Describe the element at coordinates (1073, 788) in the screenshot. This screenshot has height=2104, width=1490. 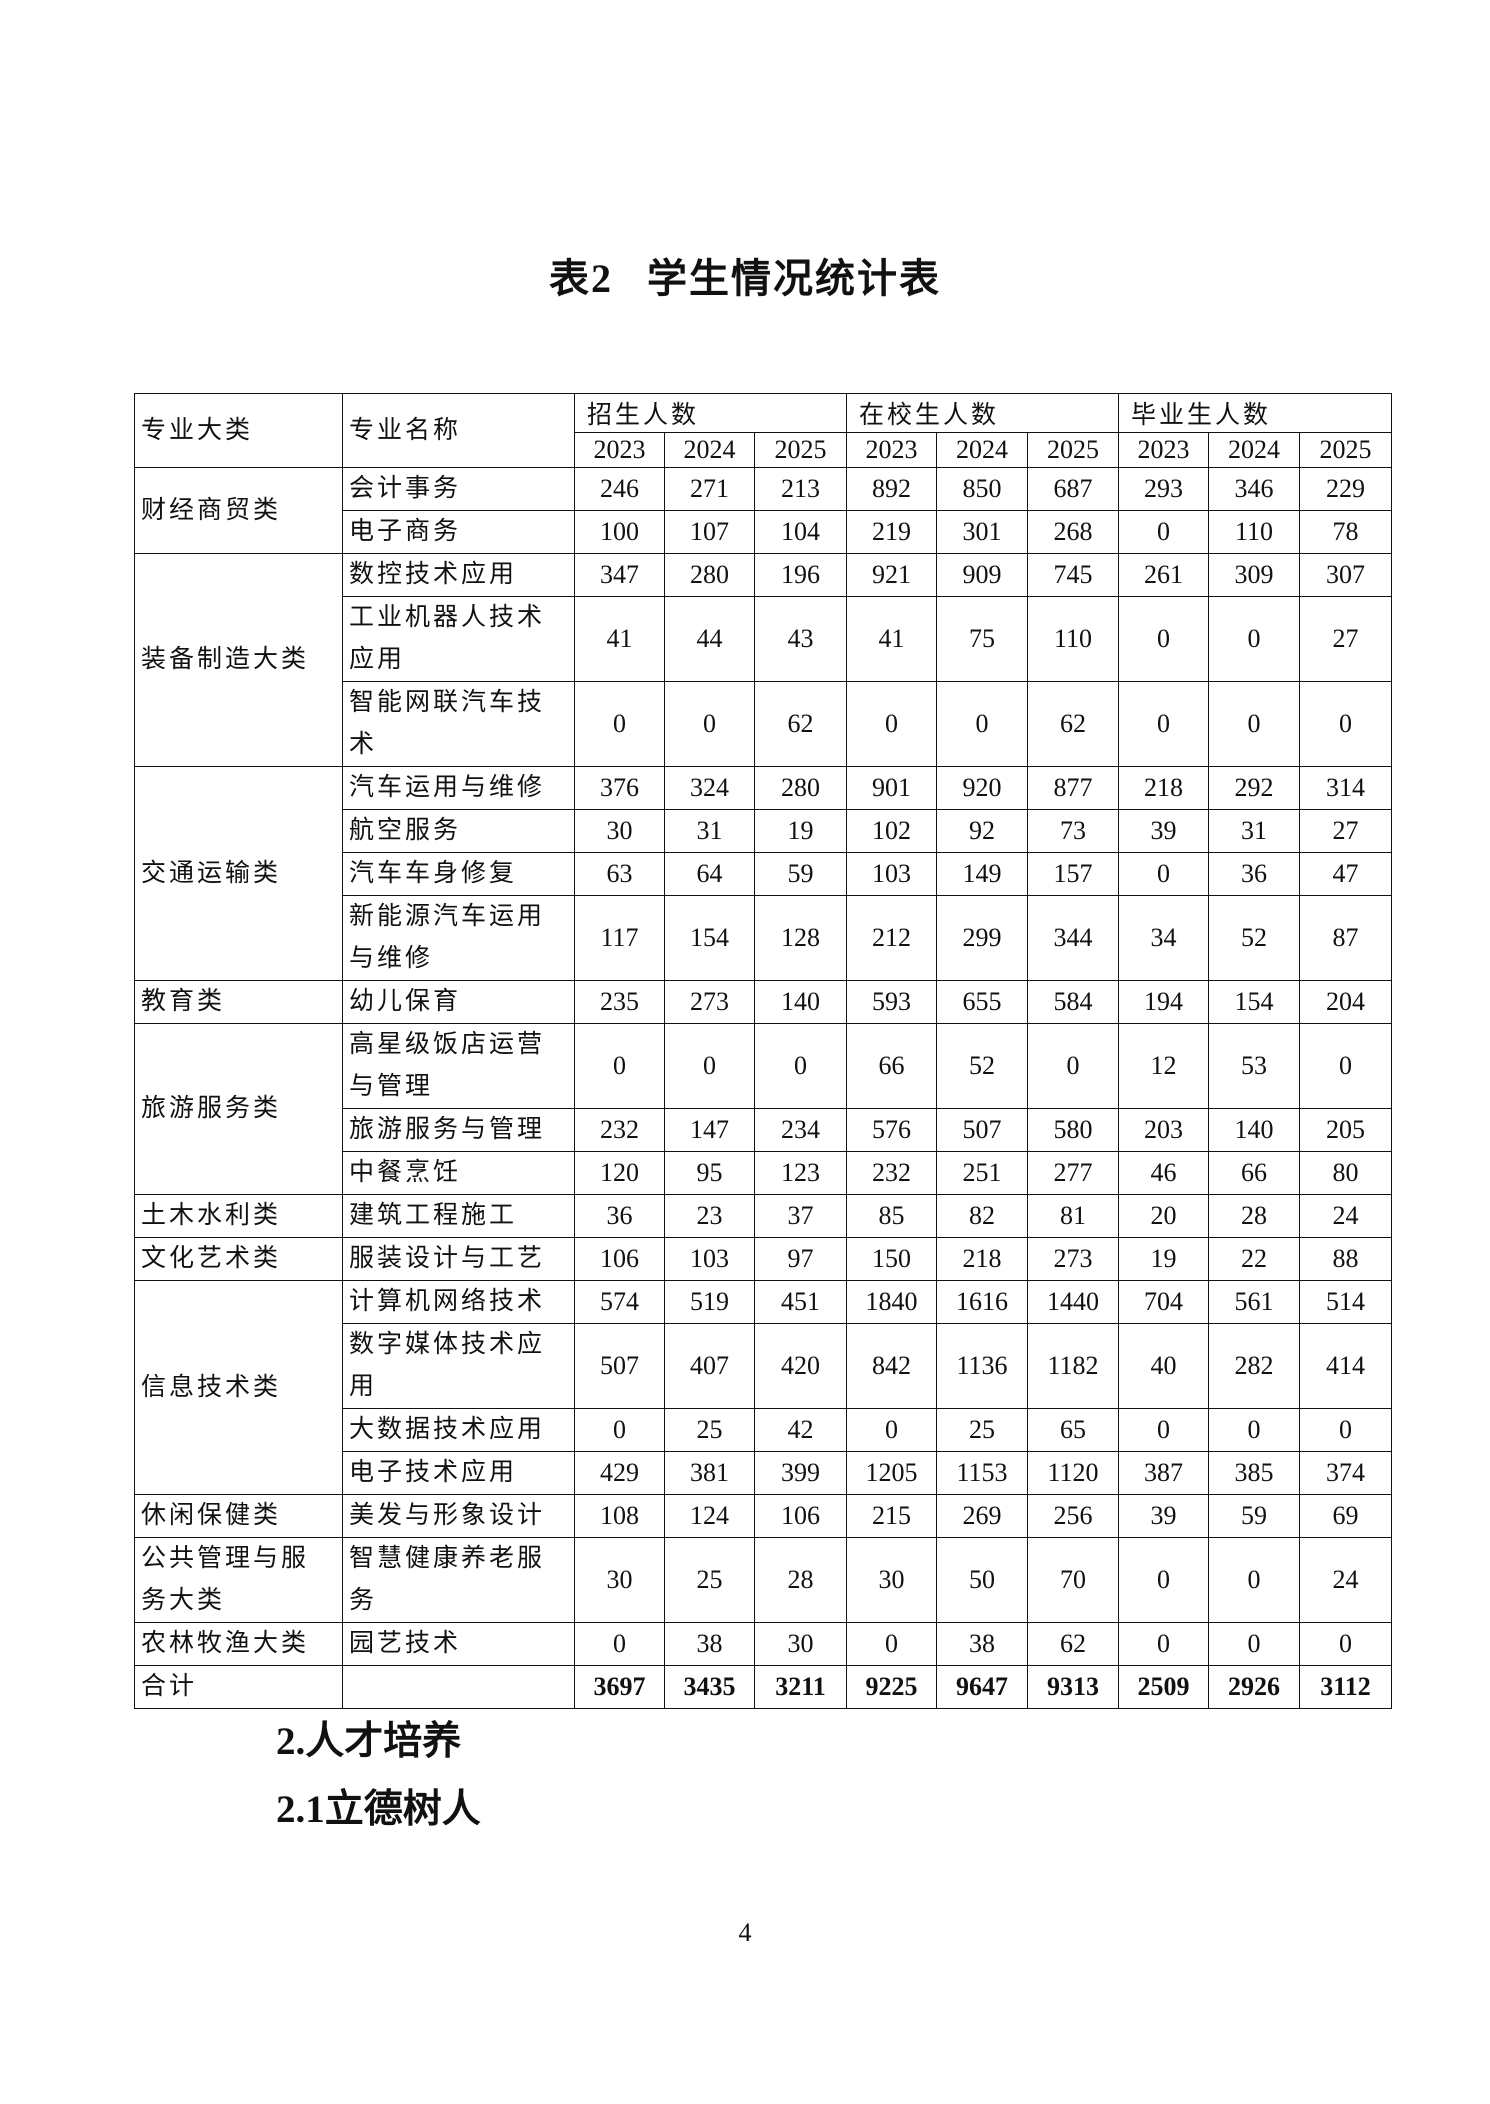
I see `value-cell: 877` at that location.